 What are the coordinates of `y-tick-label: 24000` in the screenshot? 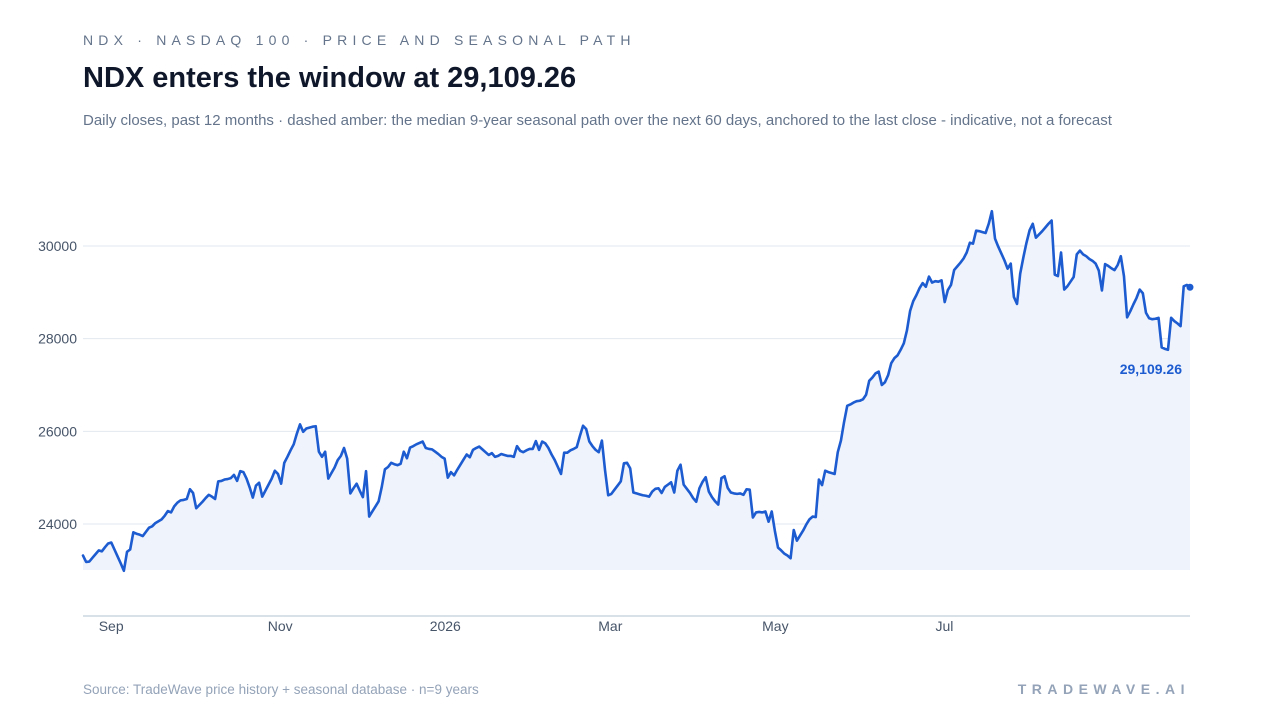 It's located at (57, 524).